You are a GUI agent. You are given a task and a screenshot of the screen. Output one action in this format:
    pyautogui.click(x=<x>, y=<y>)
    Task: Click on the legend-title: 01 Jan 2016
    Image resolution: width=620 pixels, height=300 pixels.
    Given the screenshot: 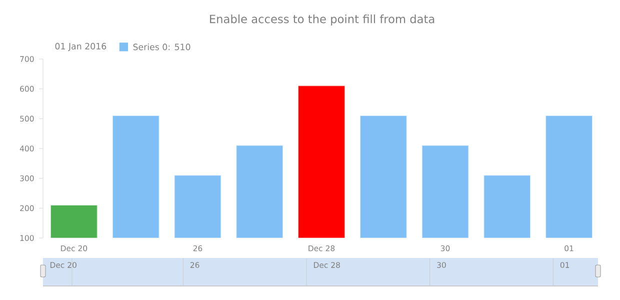 What is the action you would take?
    pyautogui.click(x=80, y=47)
    